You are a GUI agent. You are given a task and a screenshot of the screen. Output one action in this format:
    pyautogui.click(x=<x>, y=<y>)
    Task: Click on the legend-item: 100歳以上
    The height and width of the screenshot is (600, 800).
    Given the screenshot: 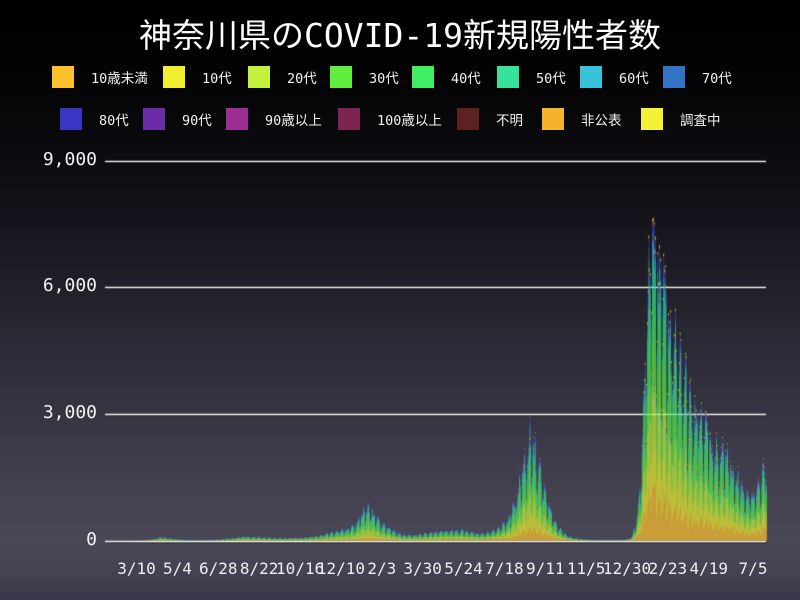 What is the action you would take?
    pyautogui.click(x=390, y=119)
    